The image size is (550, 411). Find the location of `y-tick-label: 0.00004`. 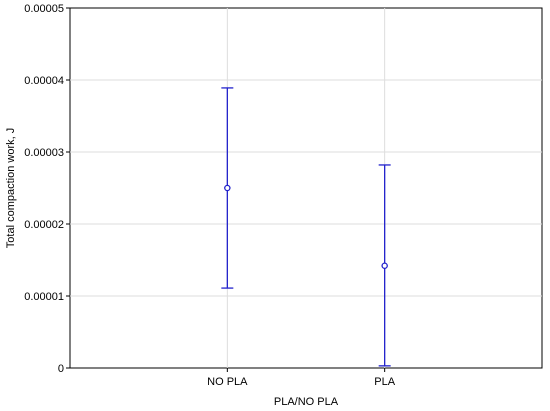

y-tick-label: 0.00004 is located at coordinates (44, 81).